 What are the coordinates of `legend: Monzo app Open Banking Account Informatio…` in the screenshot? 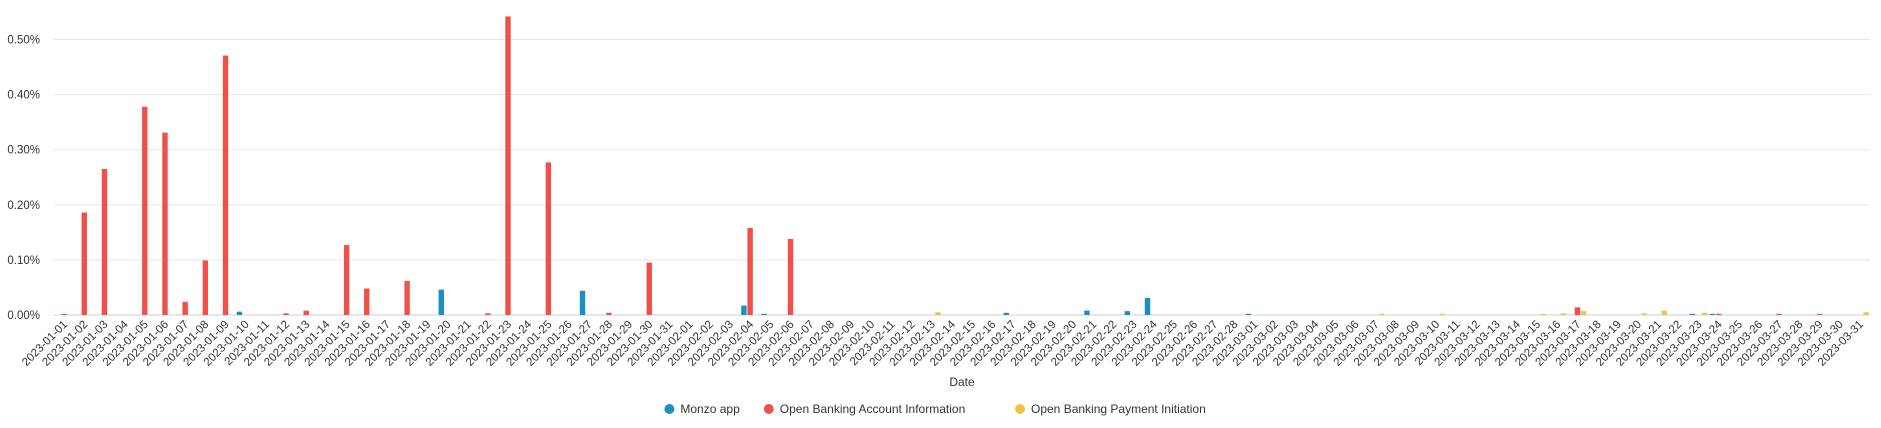 It's located at (935, 409).